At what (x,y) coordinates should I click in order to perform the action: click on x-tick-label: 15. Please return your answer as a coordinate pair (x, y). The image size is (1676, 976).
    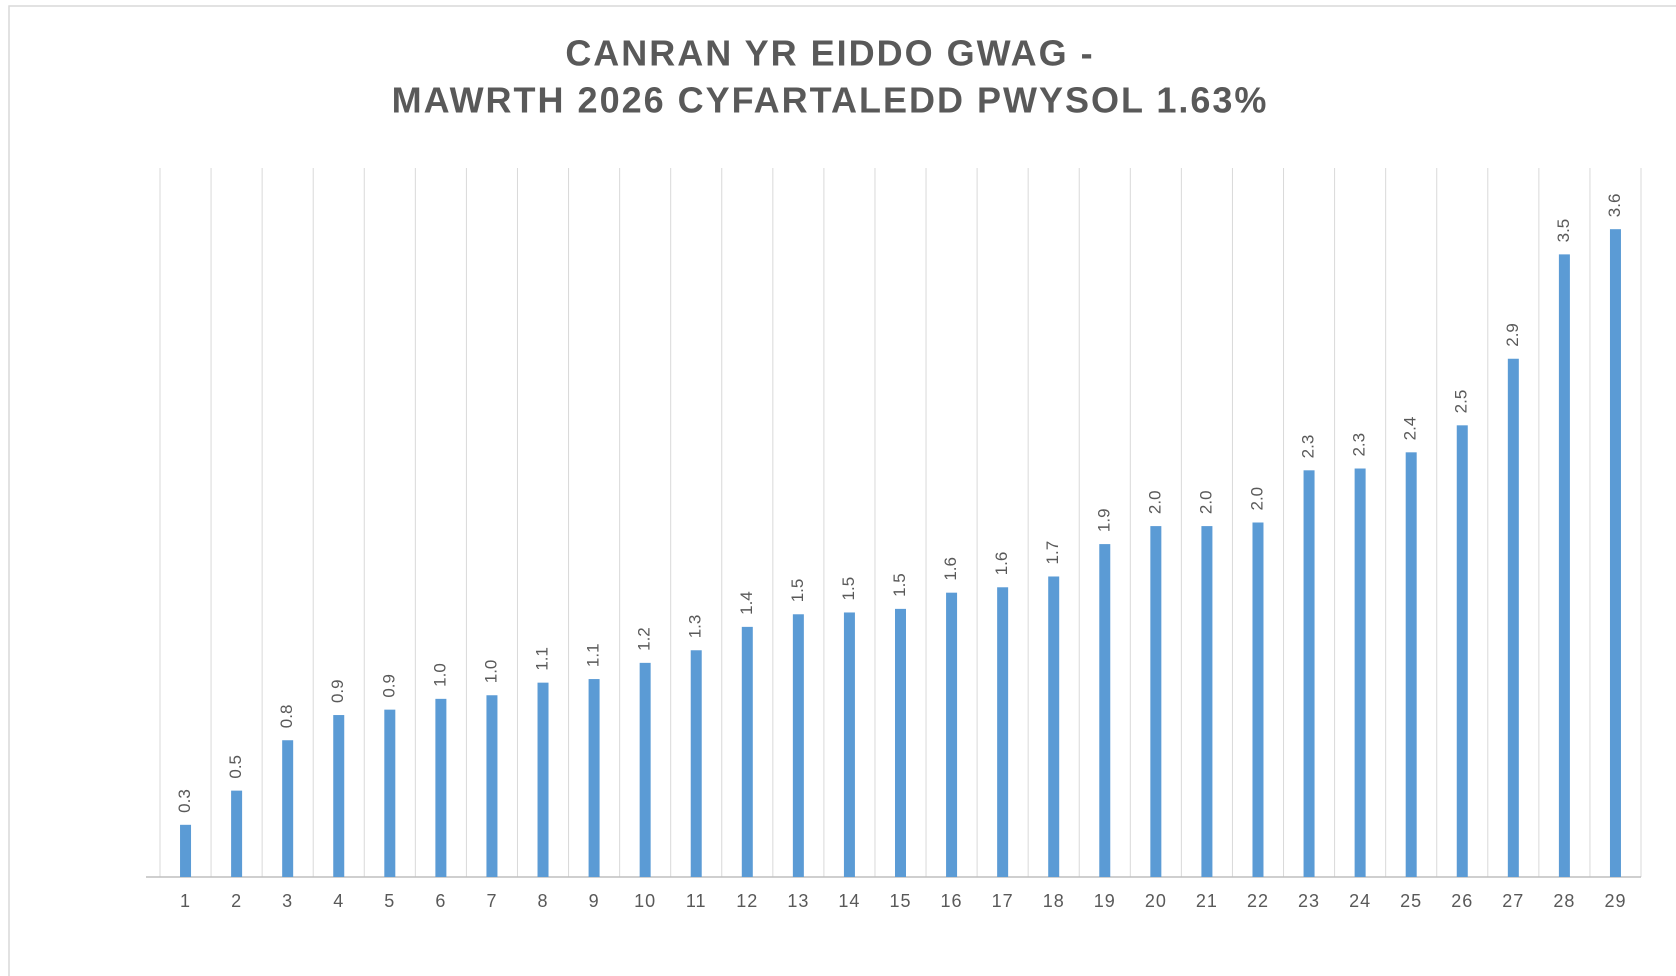
    Looking at the image, I should click on (900, 901).